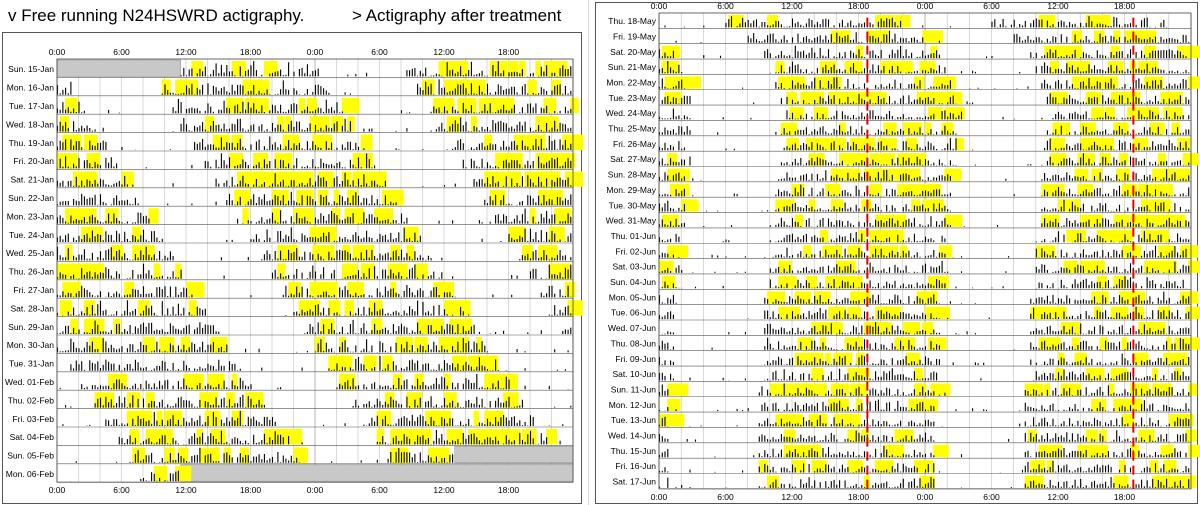  Describe the element at coordinates (635, 374) in the screenshot. I see `row-label: Sat. 10-Jun` at that location.